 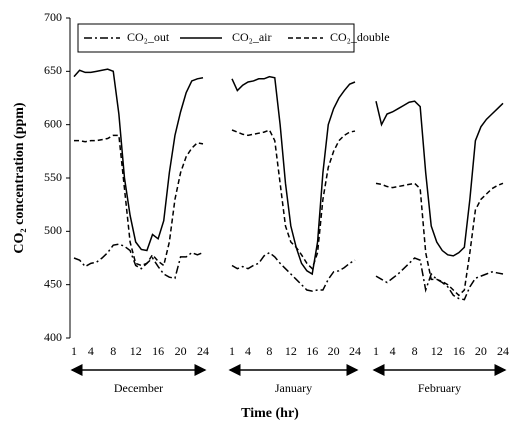 I want to click on y-tick-label: 450, so click(x=53, y=283).